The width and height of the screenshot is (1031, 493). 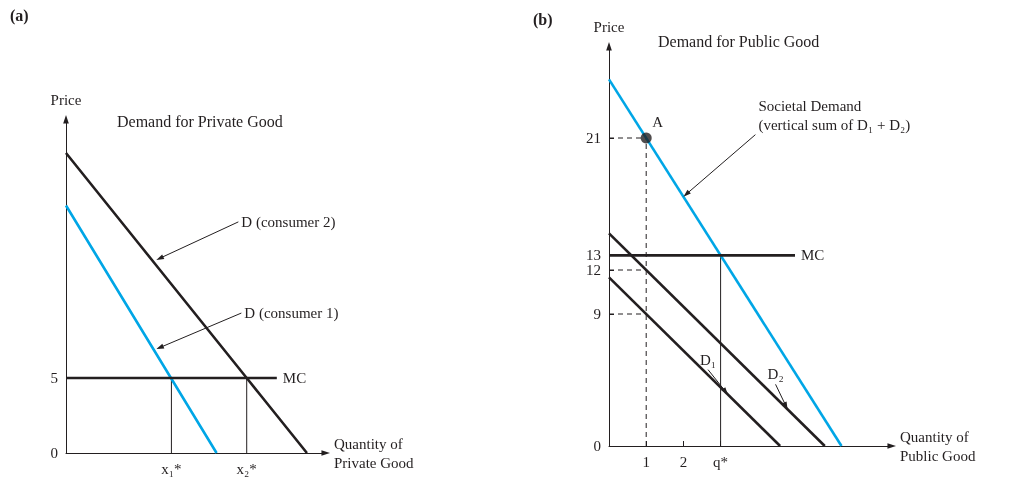 What do you see at coordinates (543, 19) in the screenshot?
I see `chart-title: (b)` at bounding box center [543, 19].